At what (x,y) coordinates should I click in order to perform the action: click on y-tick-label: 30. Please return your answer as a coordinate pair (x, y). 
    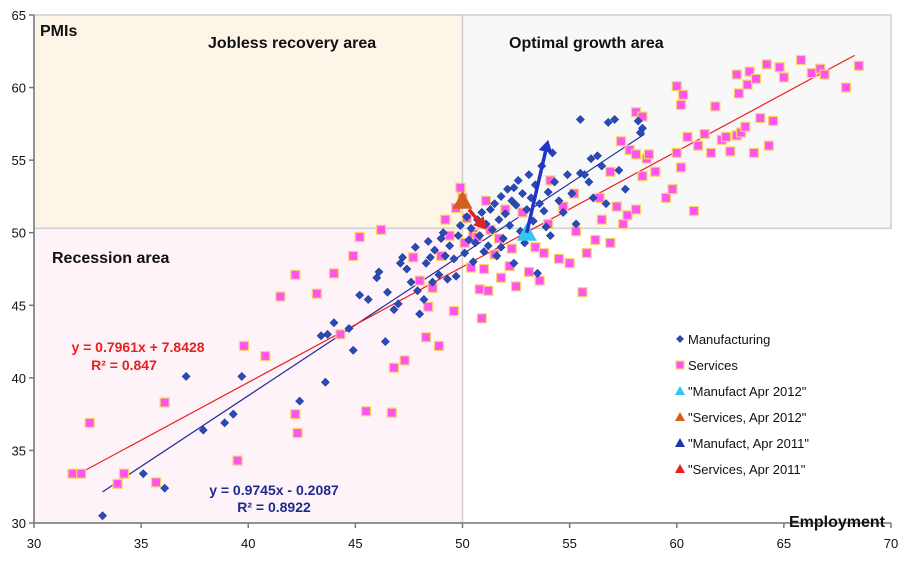
    Looking at the image, I should click on (19, 523).